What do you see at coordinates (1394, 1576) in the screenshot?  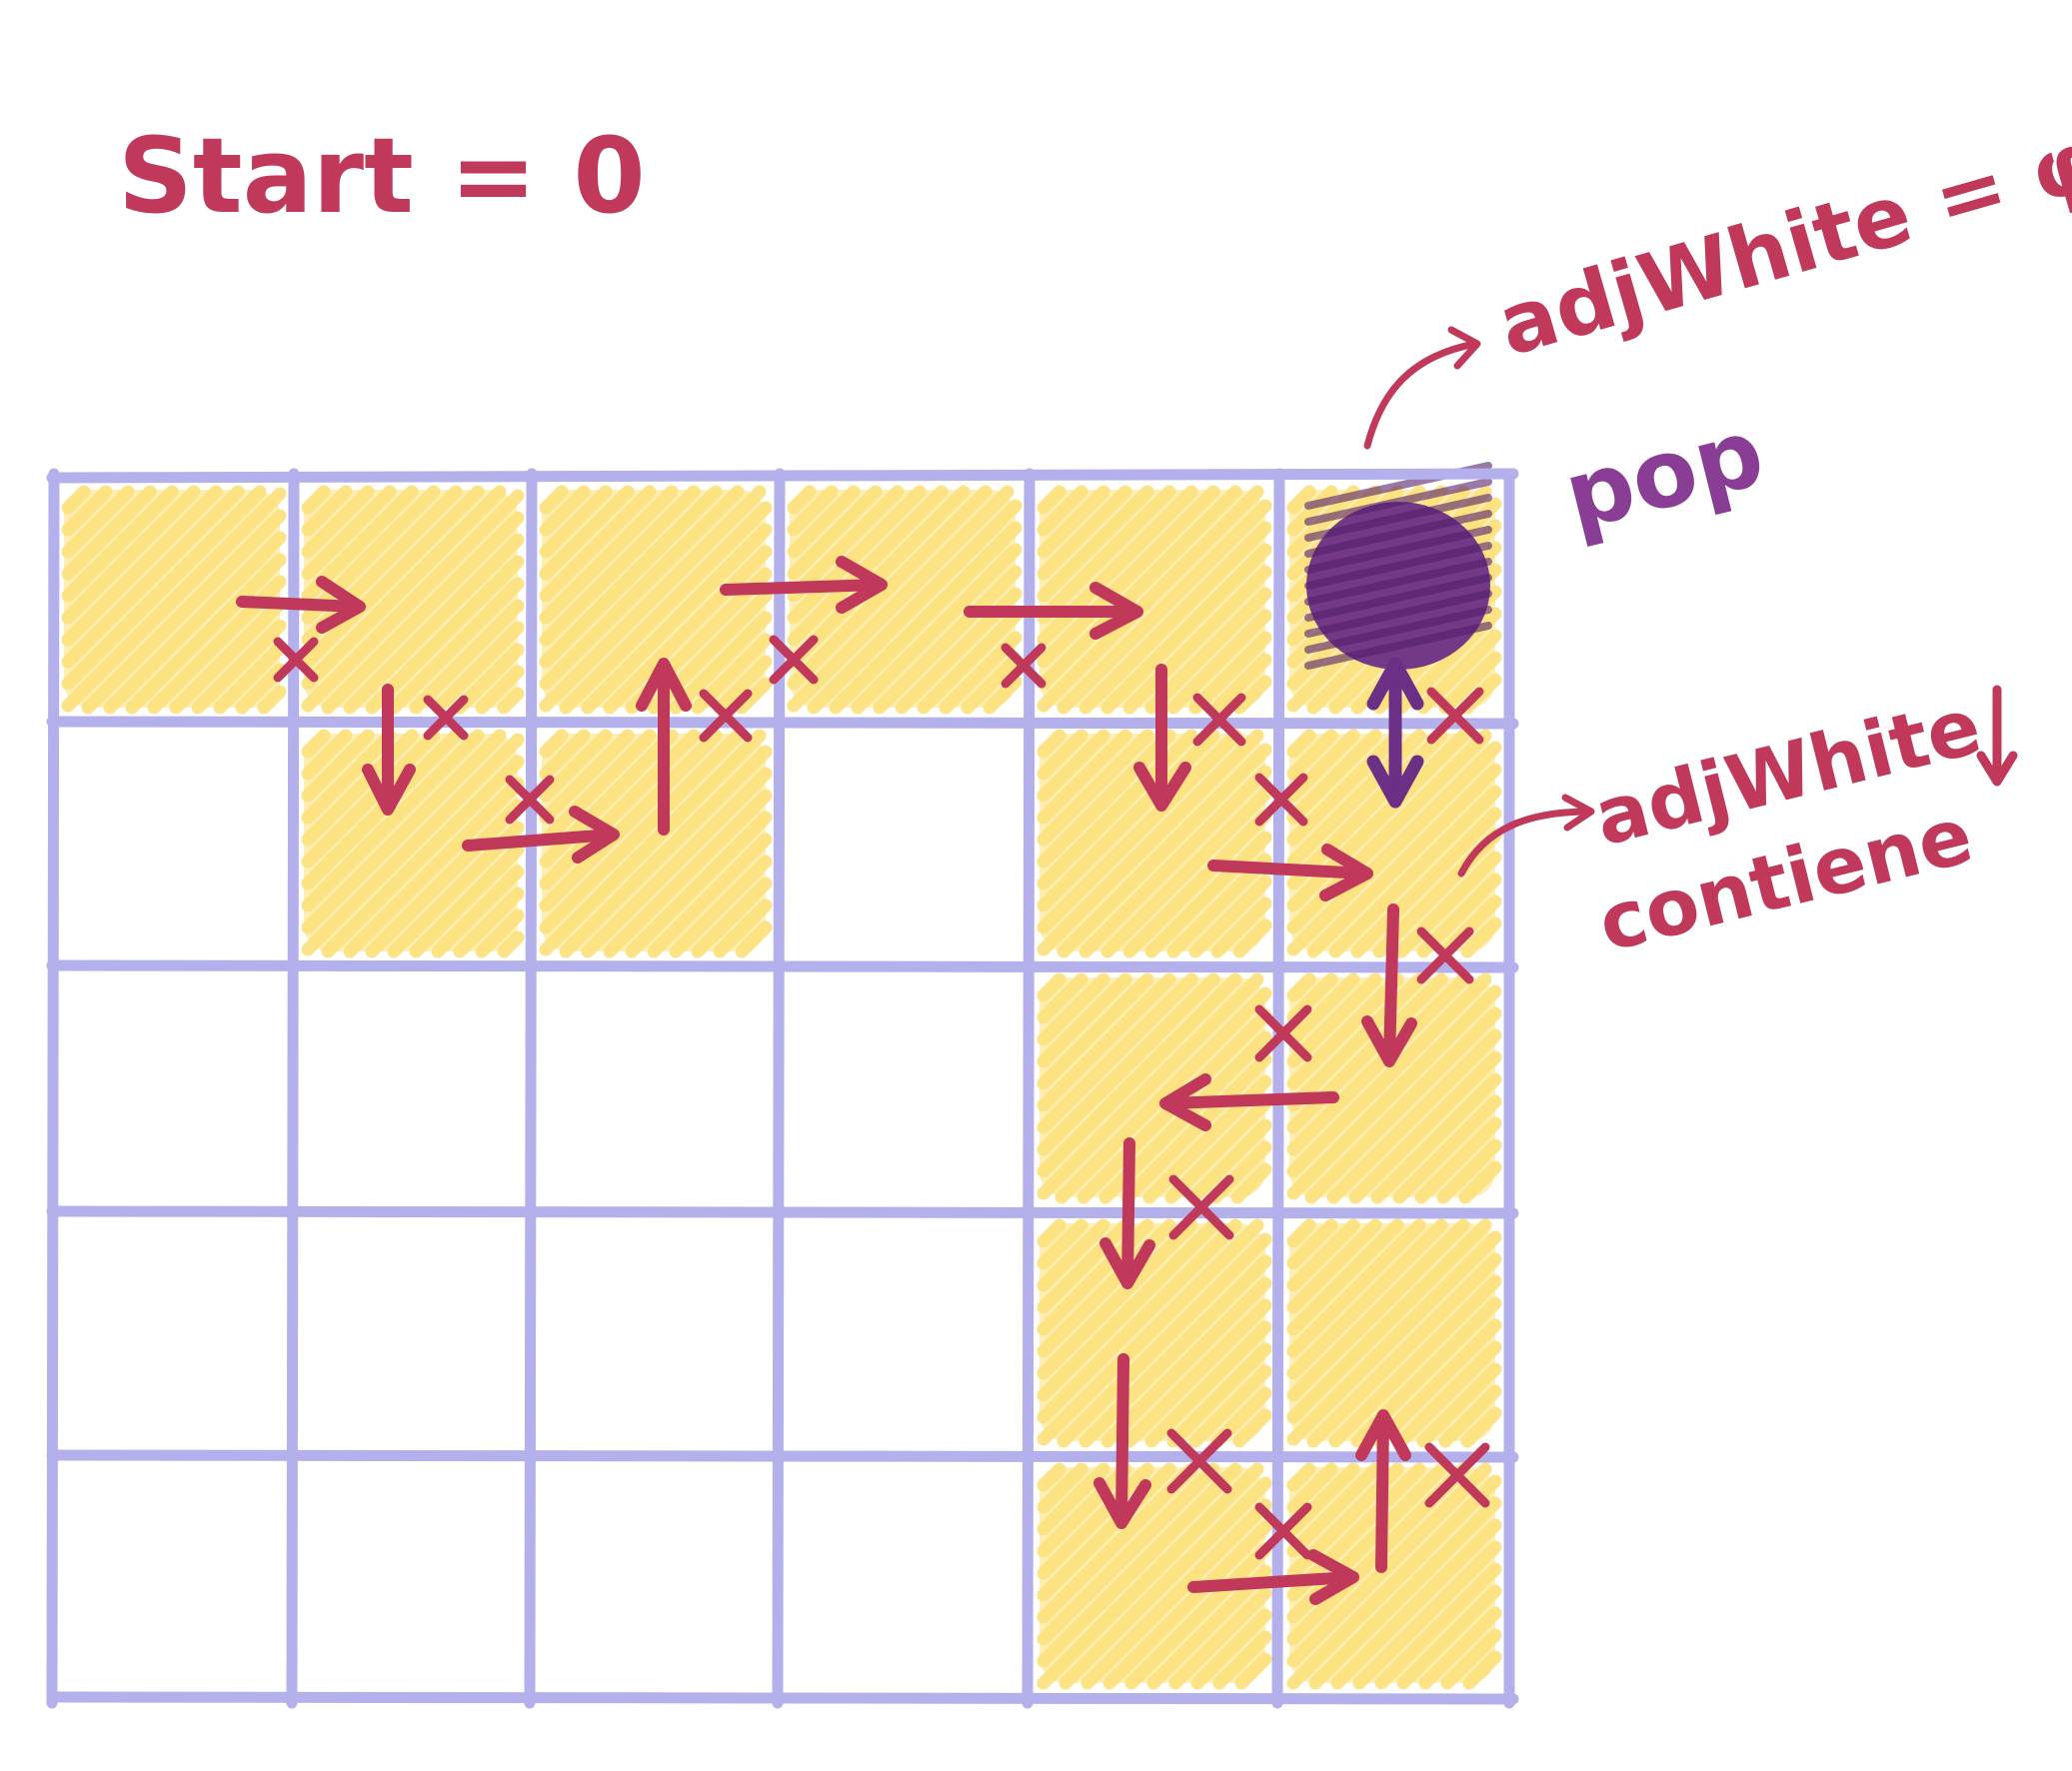 I see `visited-cell-r4-c5` at bounding box center [1394, 1576].